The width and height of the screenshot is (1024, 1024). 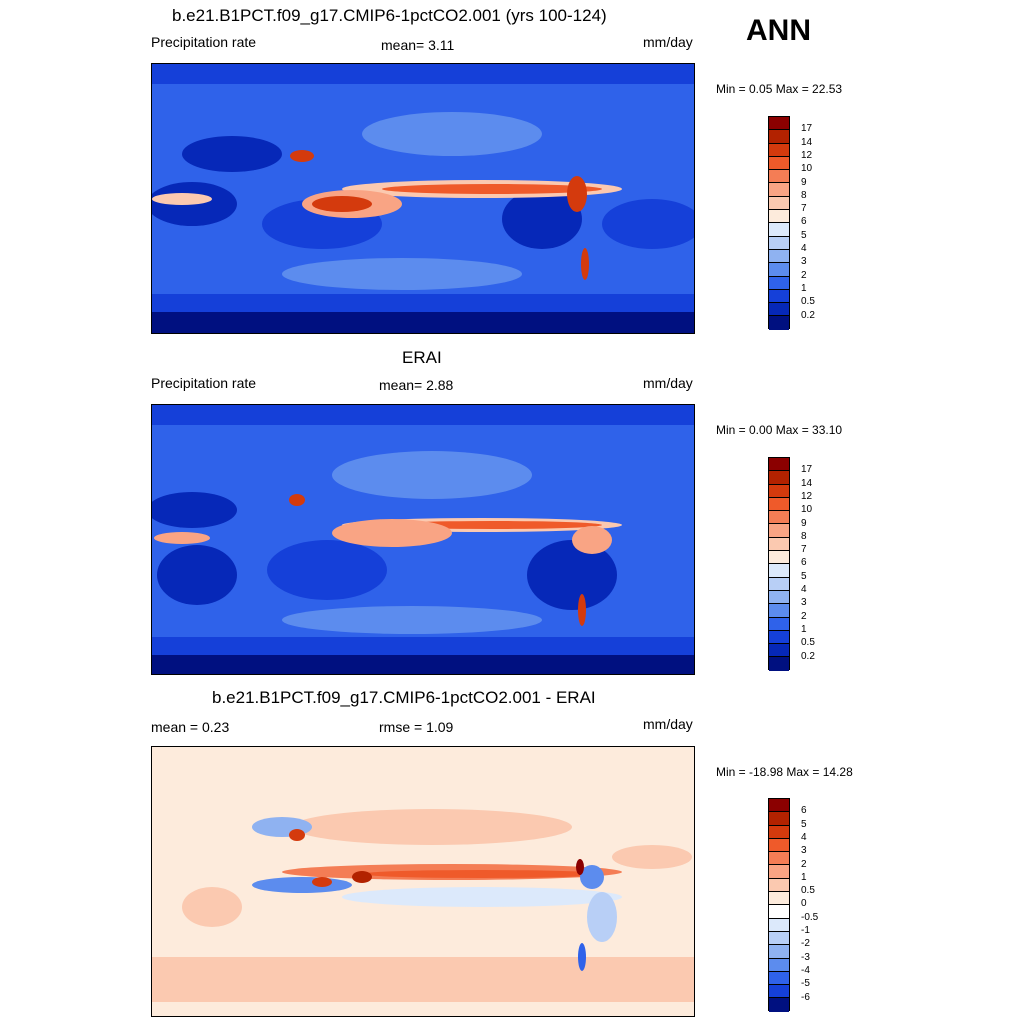 I want to click on colorbar-tick-label: 0.5, so click(x=808, y=891).